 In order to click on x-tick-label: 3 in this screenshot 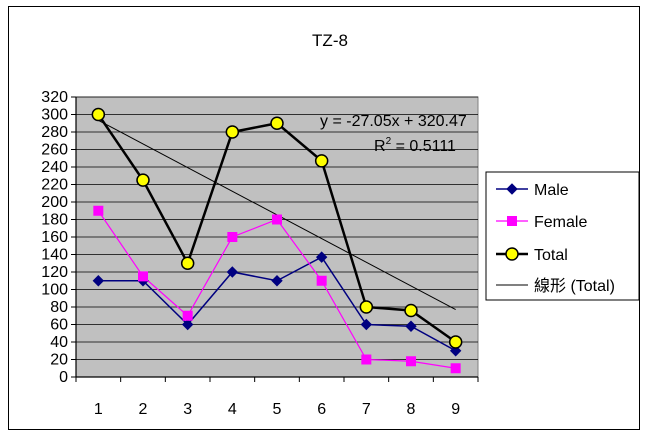, I will do `click(187, 409)`.